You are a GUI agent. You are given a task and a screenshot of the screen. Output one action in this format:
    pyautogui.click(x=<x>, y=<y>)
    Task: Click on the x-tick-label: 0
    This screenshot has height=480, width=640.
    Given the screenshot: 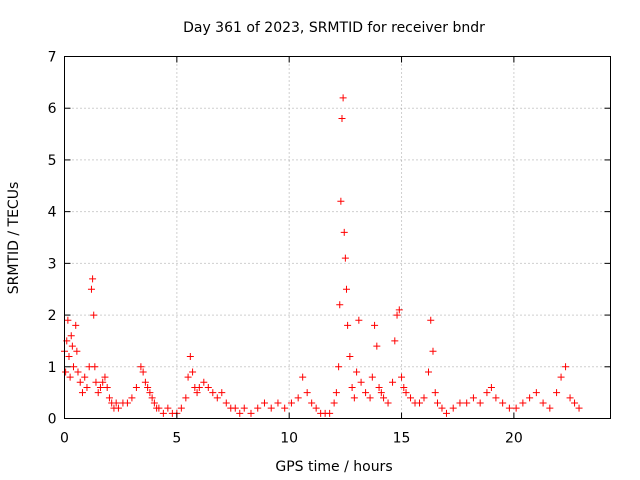 What is the action you would take?
    pyautogui.click(x=64, y=439)
    